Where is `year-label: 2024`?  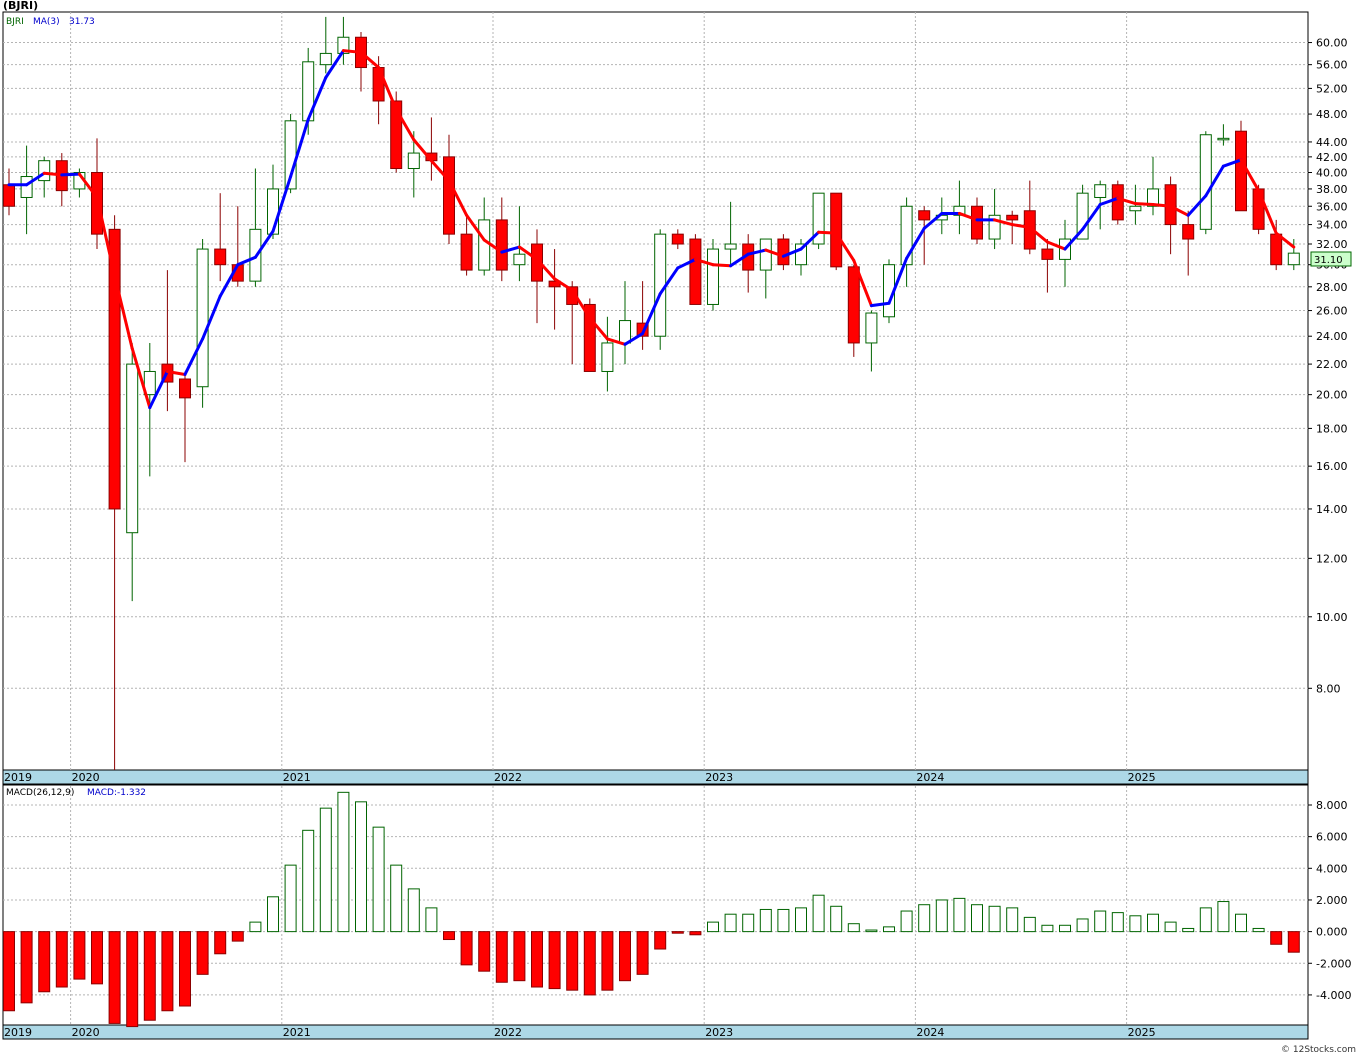
year-label: 2024 is located at coordinates (930, 777).